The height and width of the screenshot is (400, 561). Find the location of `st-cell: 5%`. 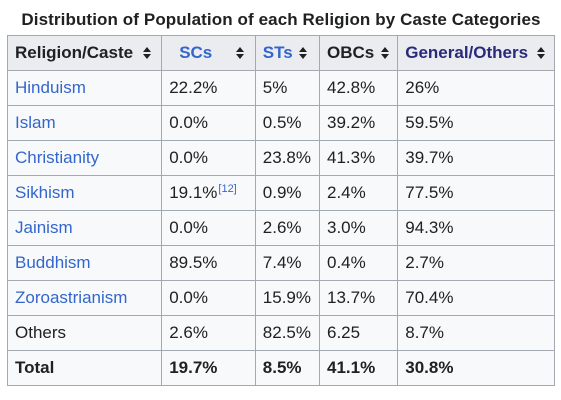

st-cell: 5% is located at coordinates (287, 88).